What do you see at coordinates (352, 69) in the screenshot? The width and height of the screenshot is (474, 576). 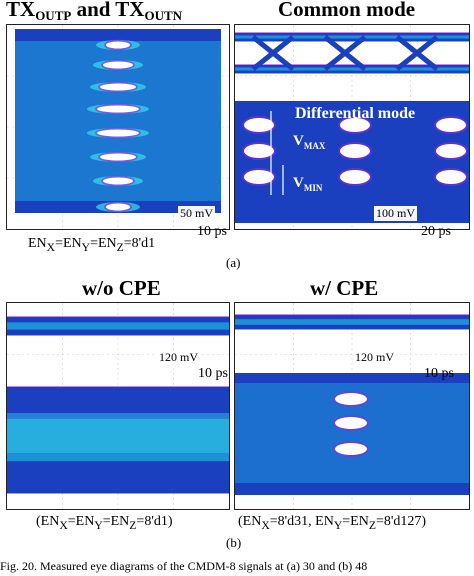 I see `cm-bottom-band-core` at bounding box center [352, 69].